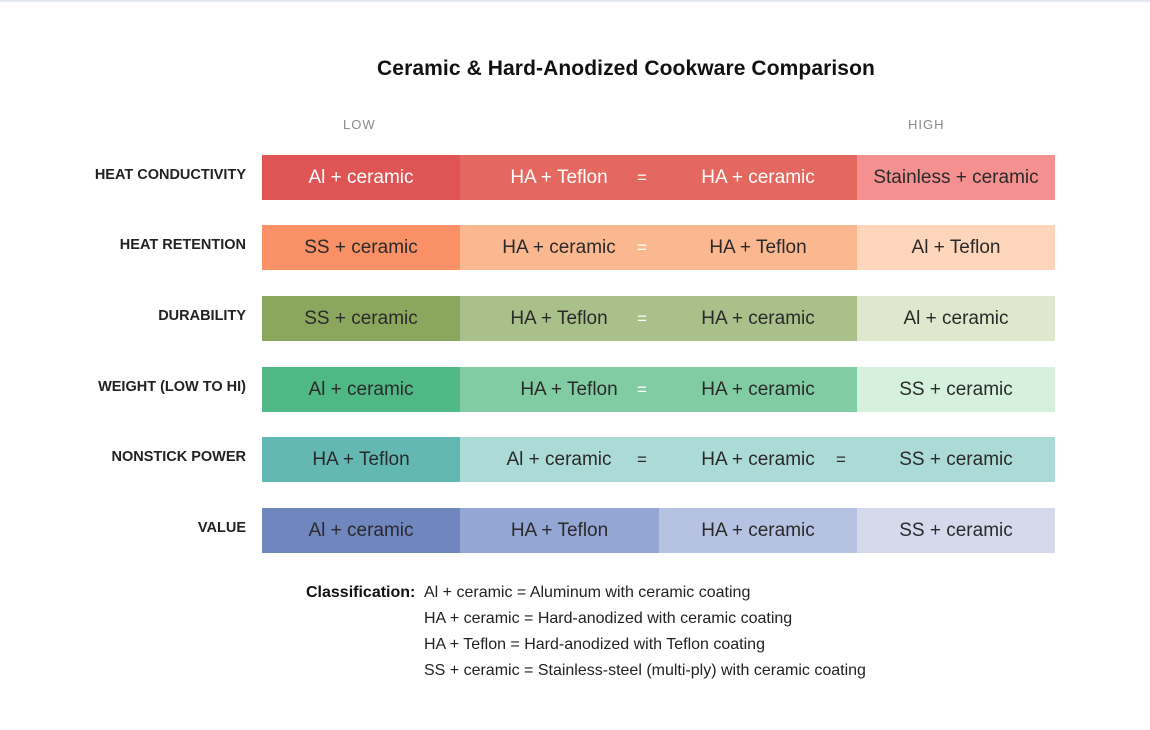  I want to click on top-border, so click(575, 1).